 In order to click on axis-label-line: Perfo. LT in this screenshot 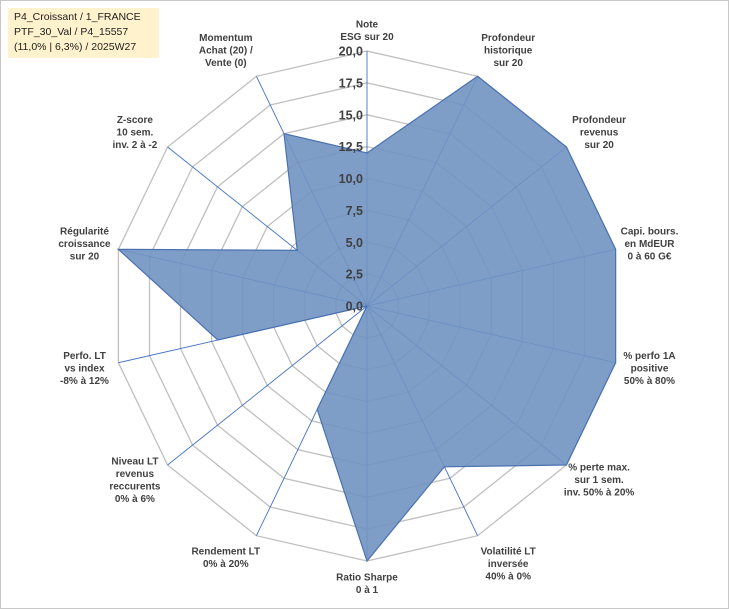, I will do `click(84, 356)`.